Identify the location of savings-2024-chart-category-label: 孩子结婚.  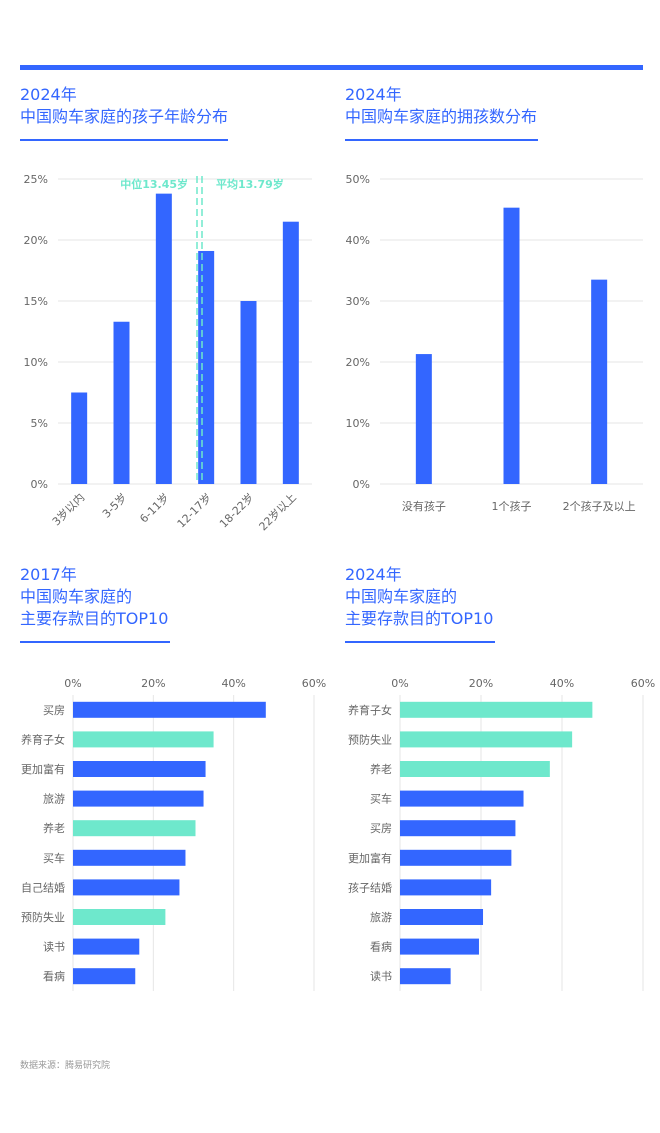
(370, 887).